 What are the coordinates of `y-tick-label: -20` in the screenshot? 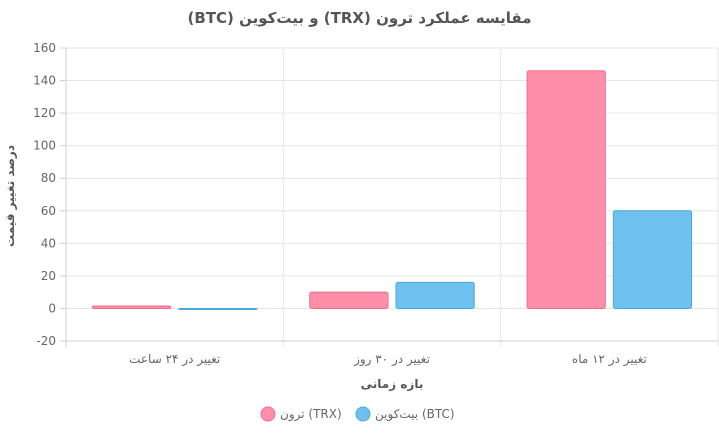 It's located at (46, 341).